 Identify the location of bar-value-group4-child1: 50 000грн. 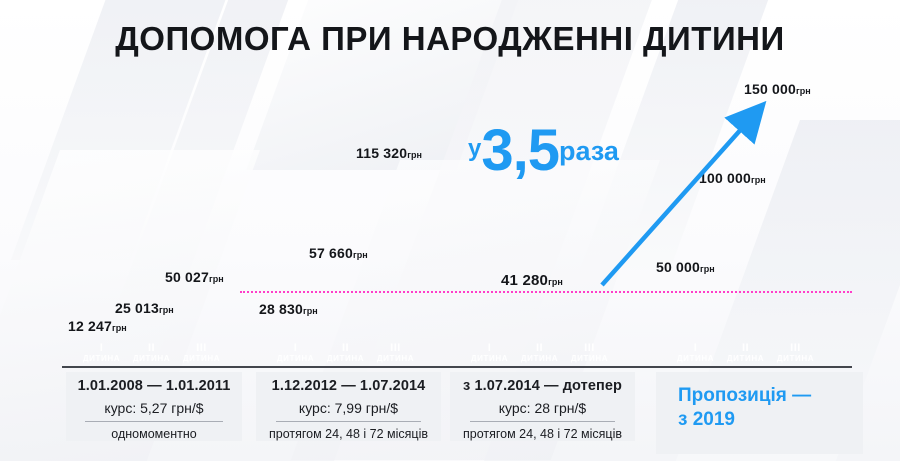
(685, 267).